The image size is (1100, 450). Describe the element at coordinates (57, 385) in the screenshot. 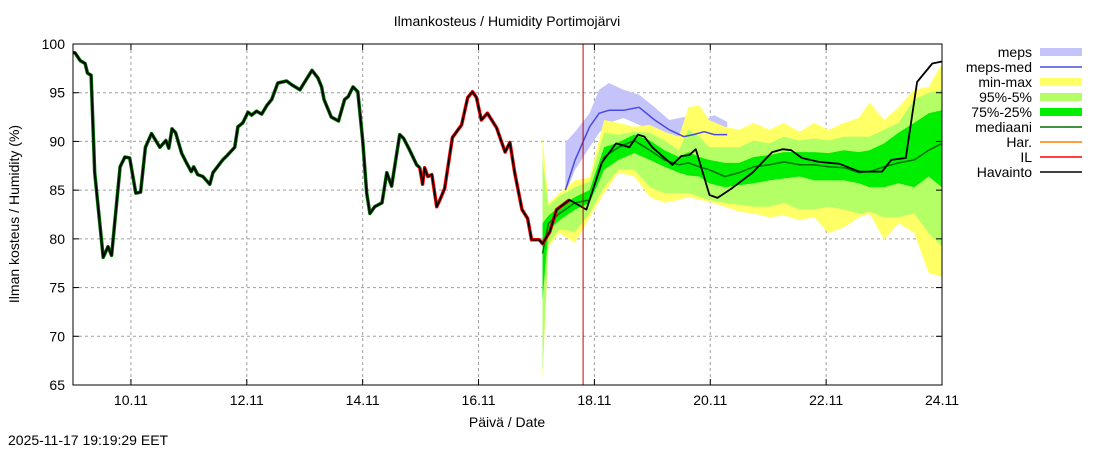

I see `y-tick-label: 65` at that location.